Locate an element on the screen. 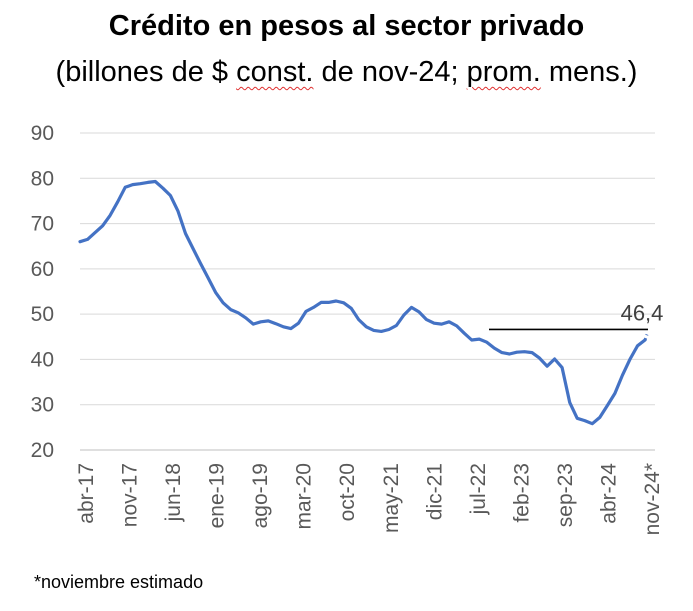 The height and width of the screenshot is (611, 693). x-tick-label: jul-22 is located at coordinates (478, 489).